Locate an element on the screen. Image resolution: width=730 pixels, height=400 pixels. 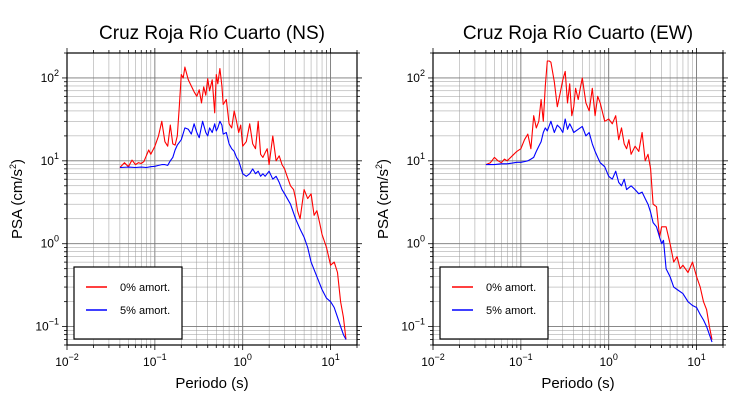
chart-title: Cruz Roja Río Cuarto (EW) is located at coordinates (578, 33).